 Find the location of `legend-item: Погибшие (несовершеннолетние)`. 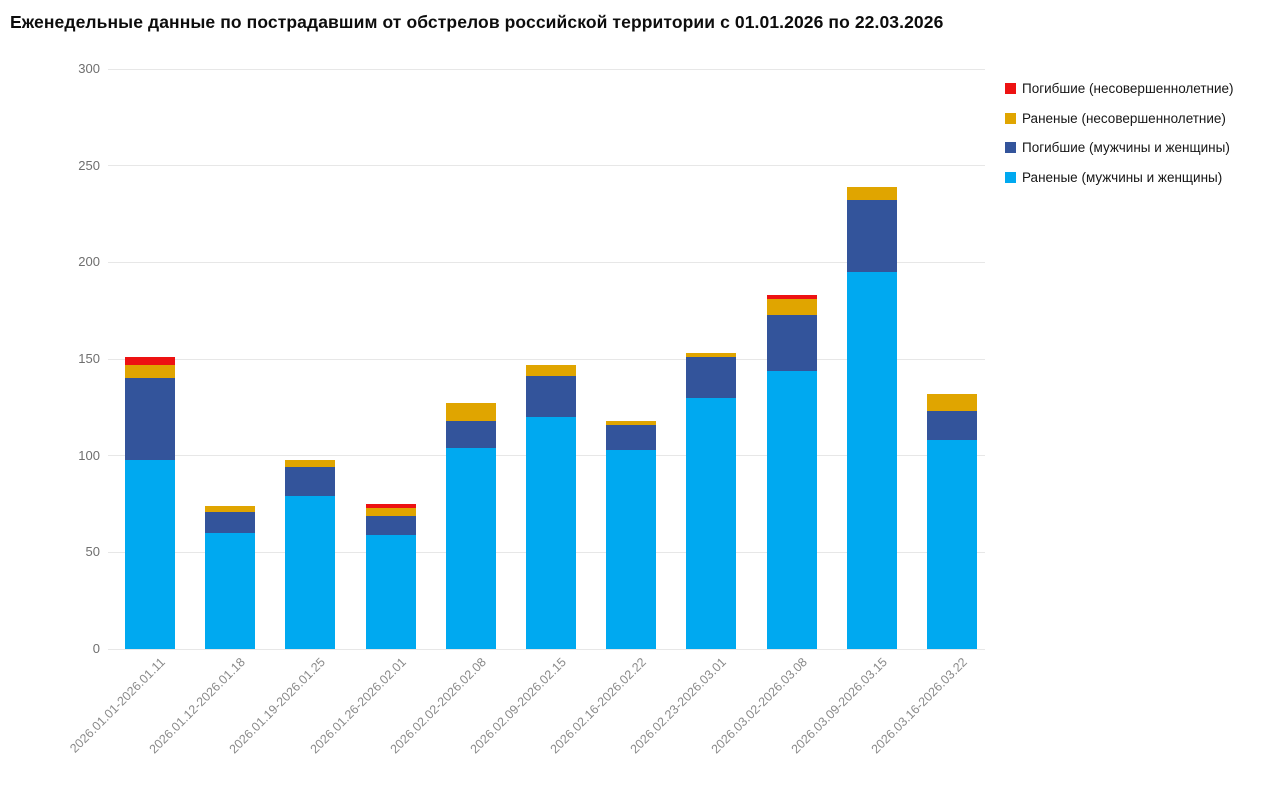

legend-item: Погибшие (несовершеннолетние) is located at coordinates (1119, 88).